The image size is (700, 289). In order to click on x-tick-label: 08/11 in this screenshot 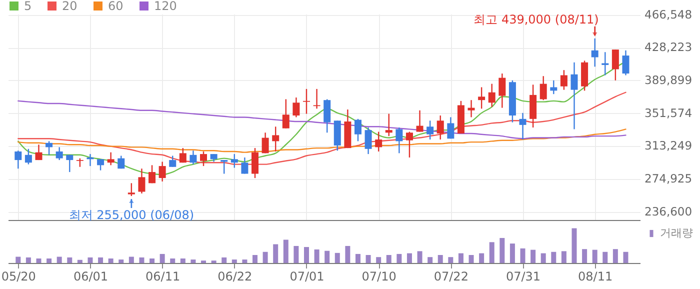, I will do `click(595, 277)`.